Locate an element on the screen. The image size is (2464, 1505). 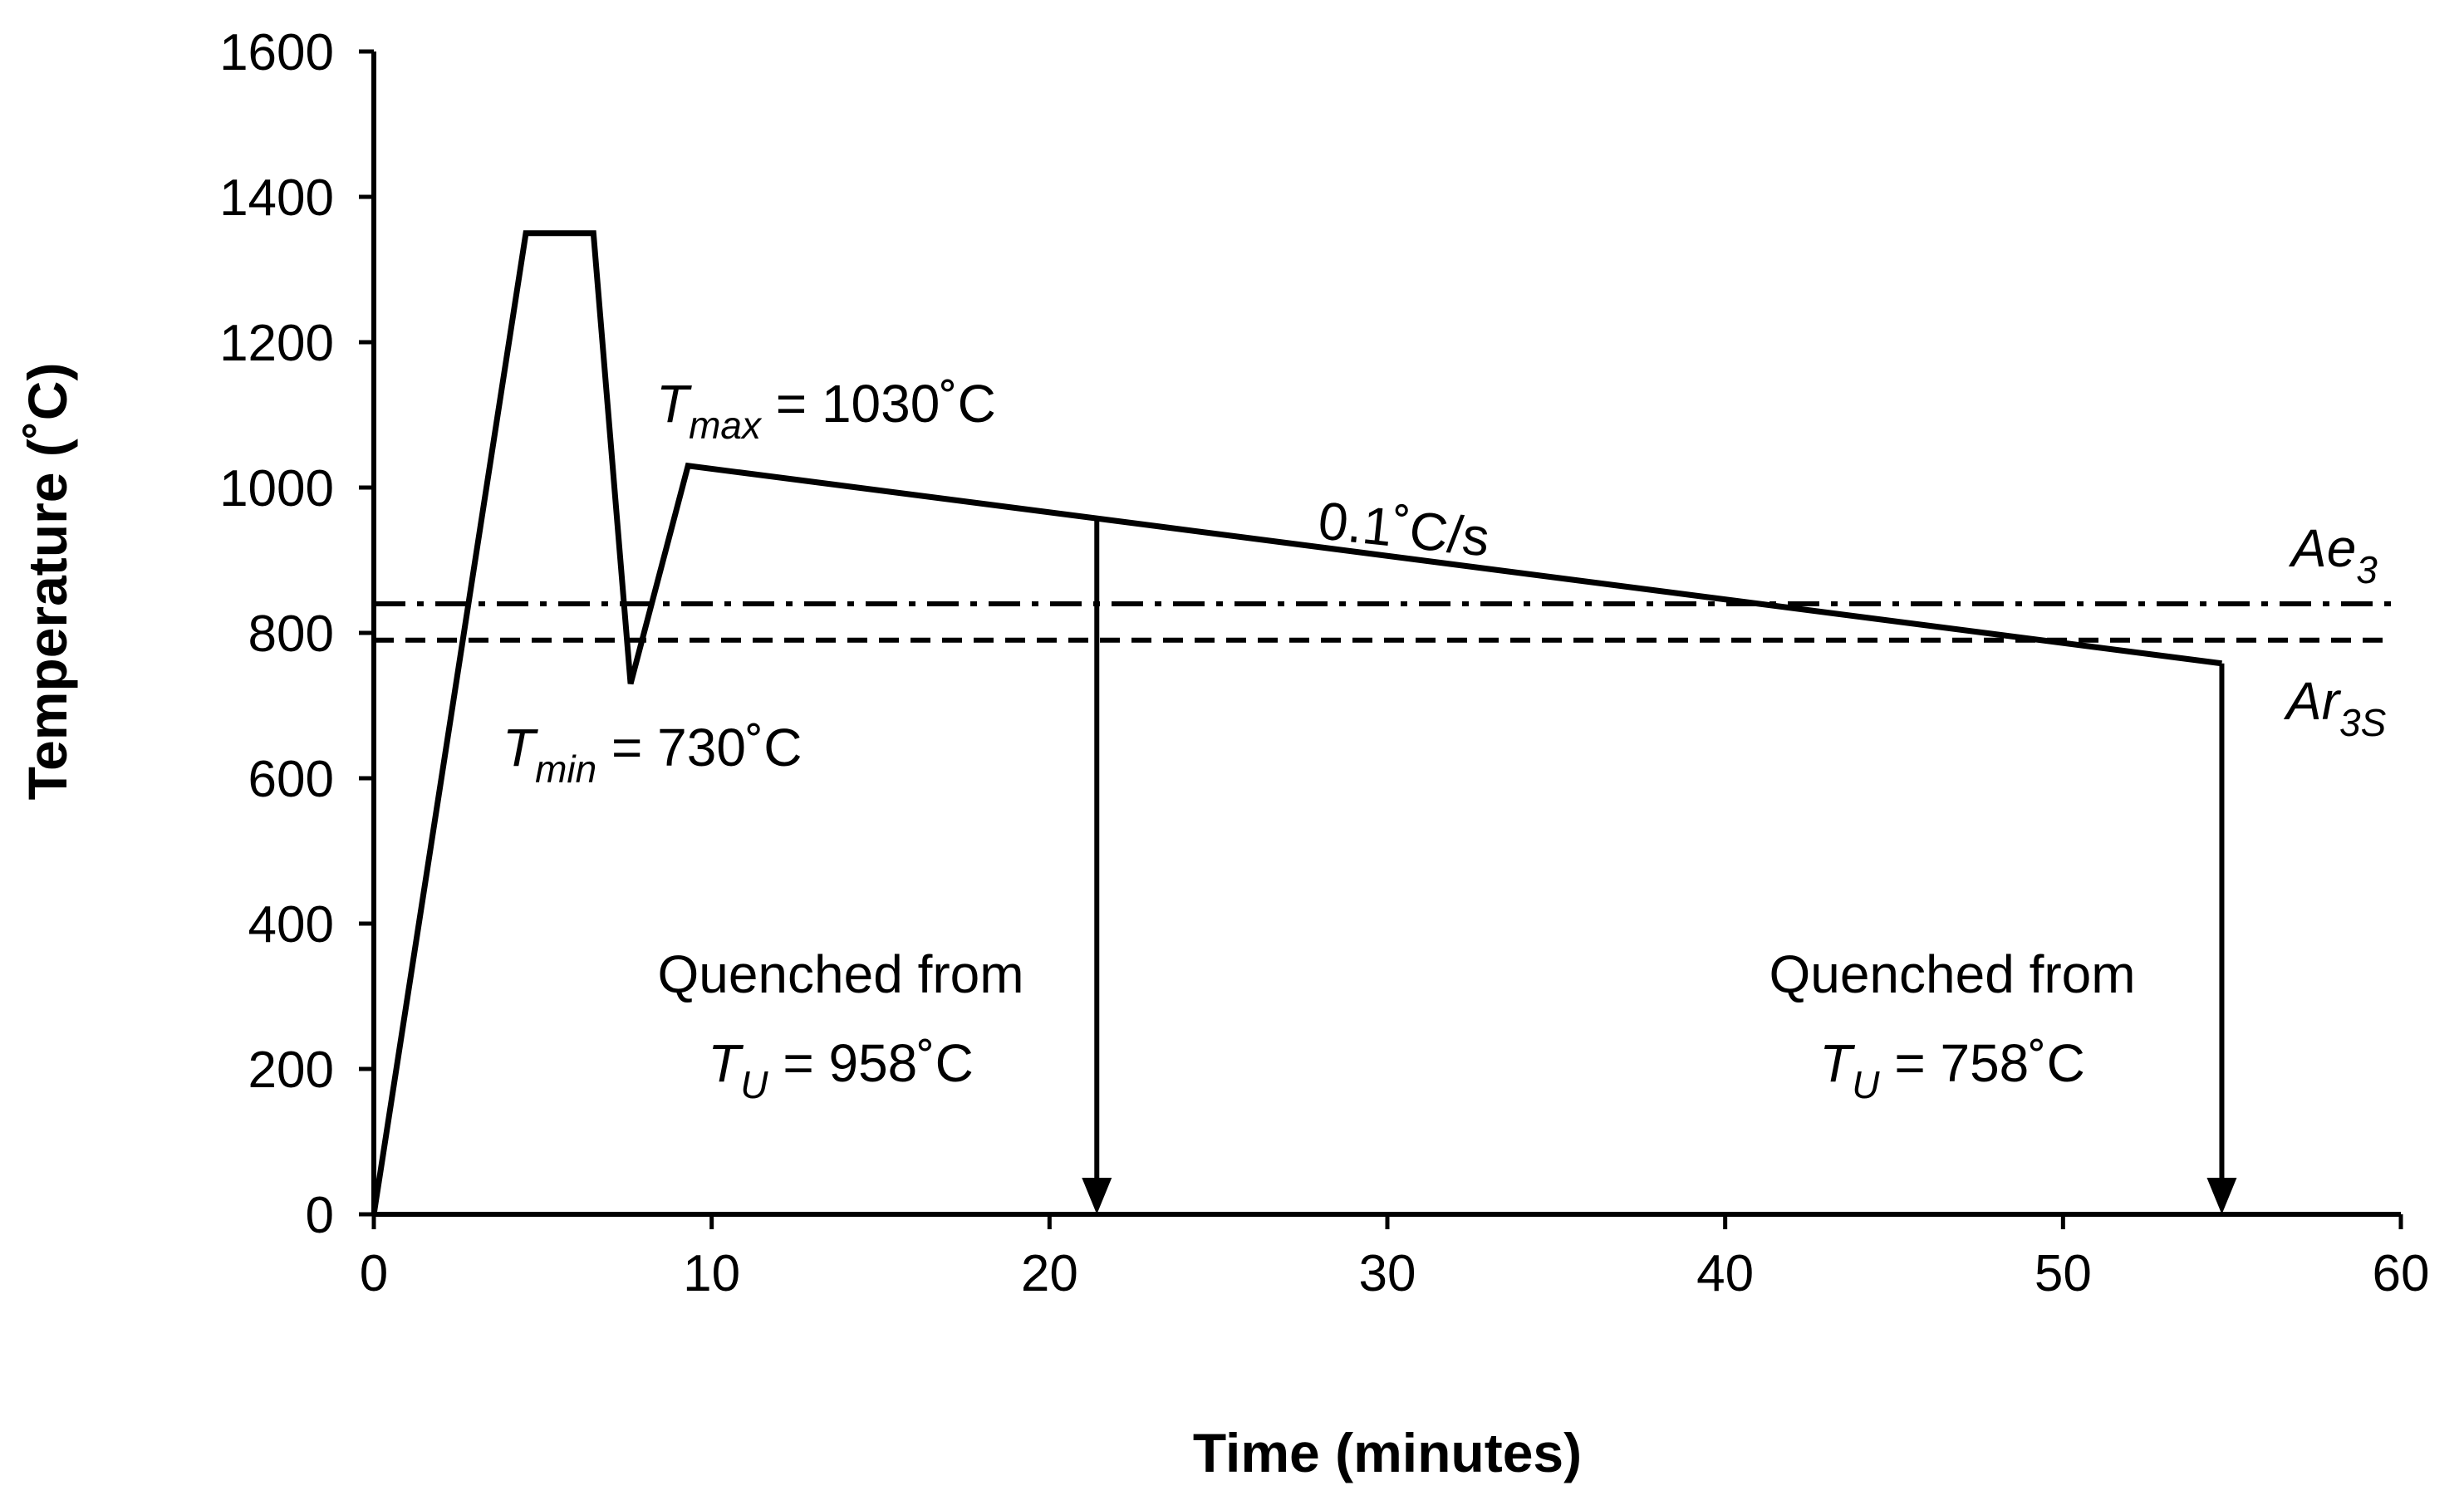
ae3-main: Ae is located at coordinates (2322, 548).